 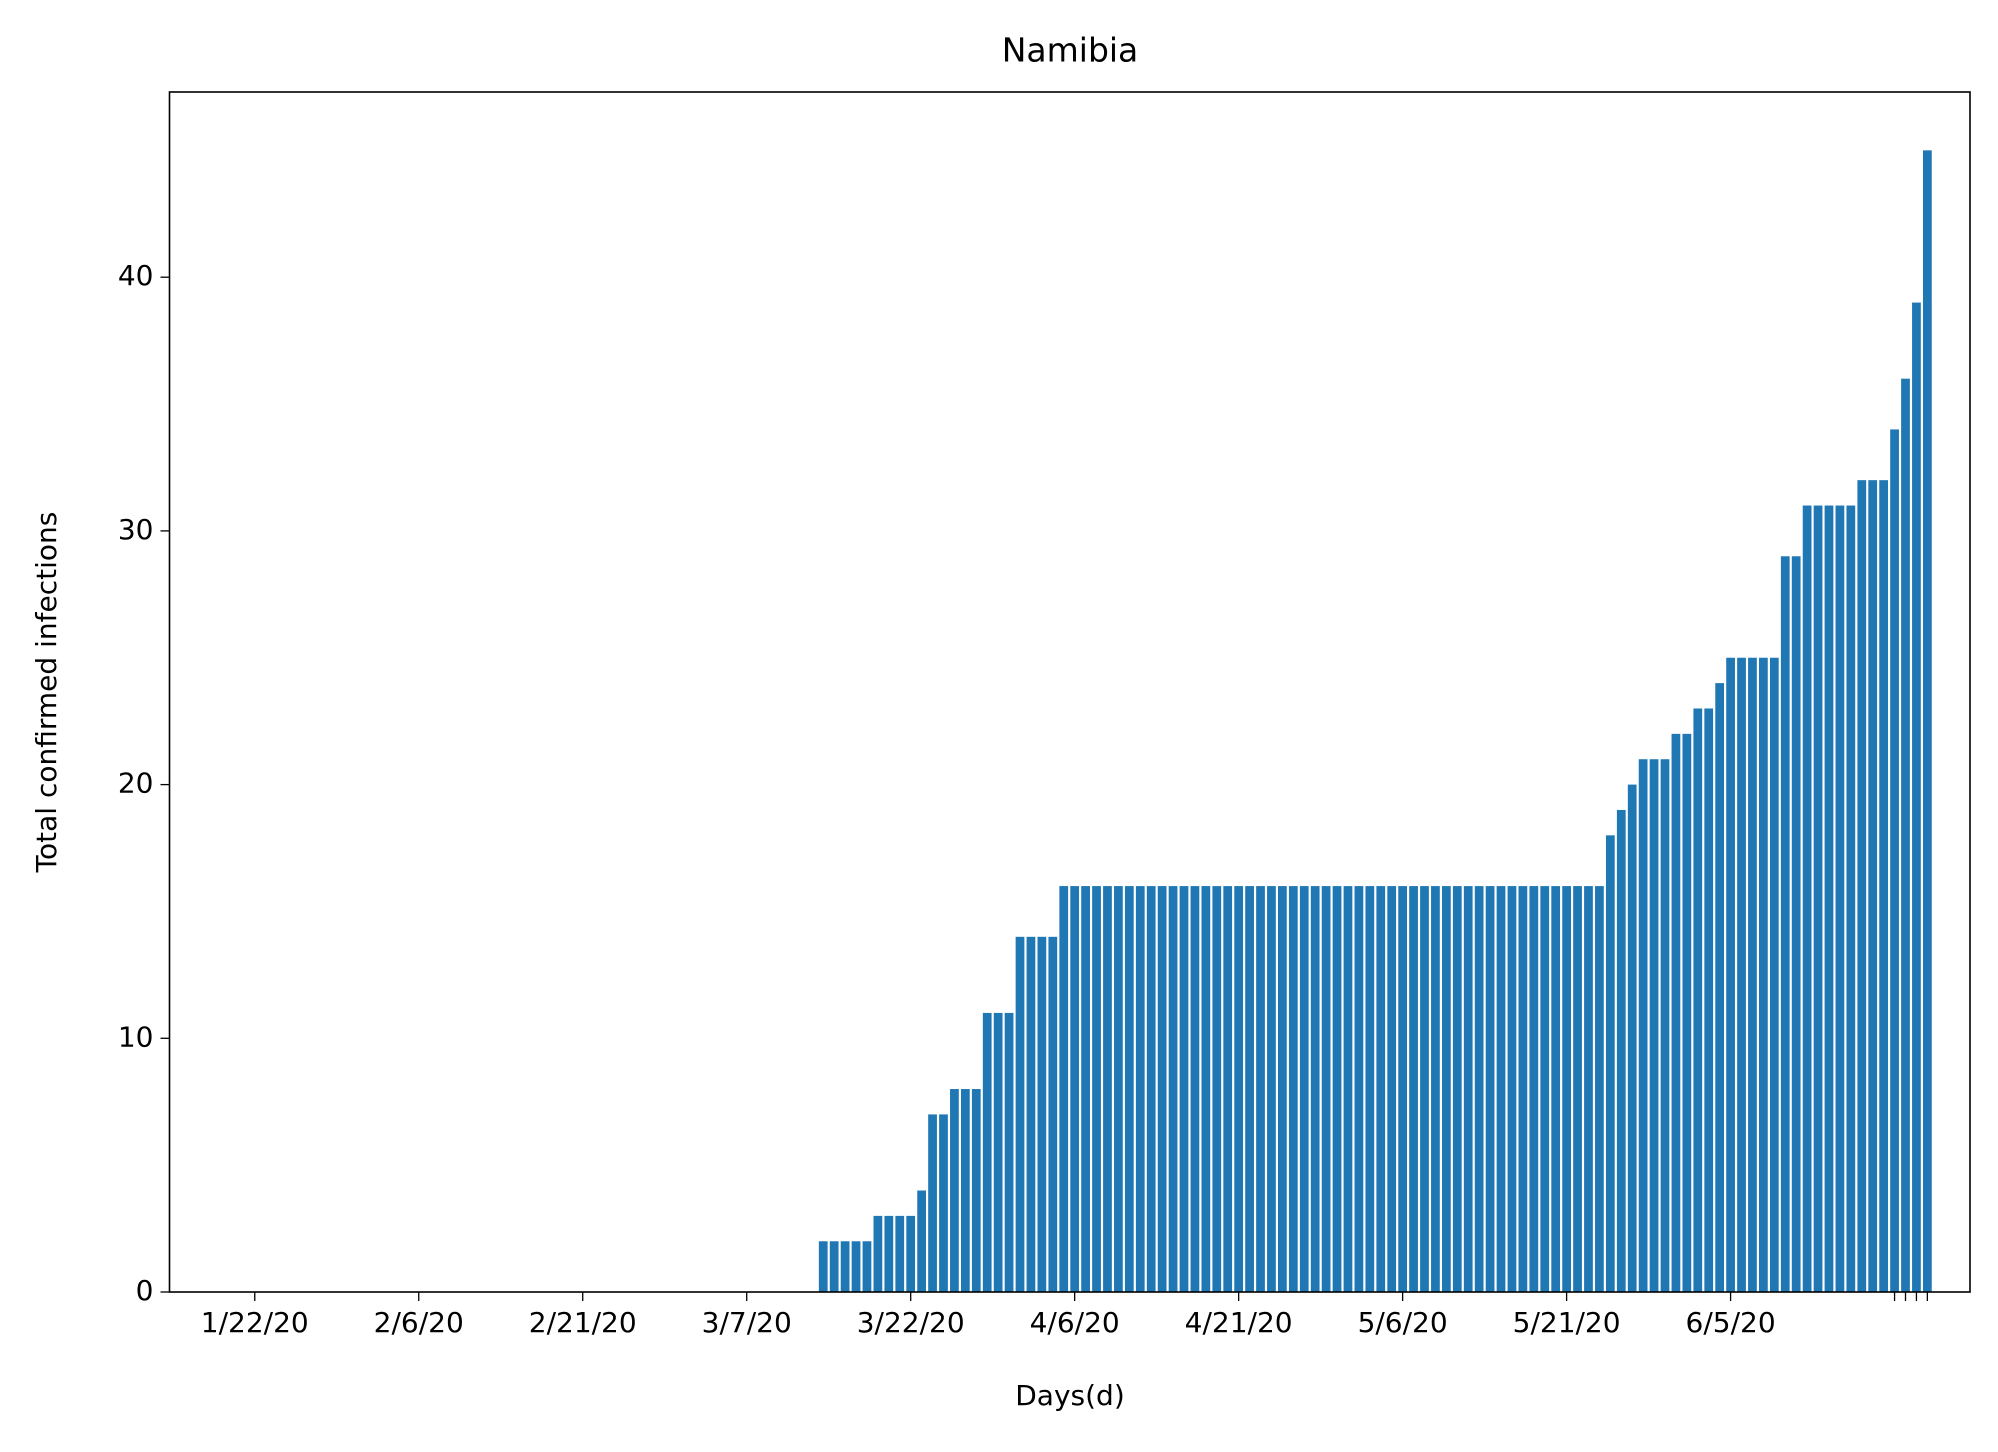 I want to click on y-axis-label: Total confirmed infections, so click(x=46, y=693).